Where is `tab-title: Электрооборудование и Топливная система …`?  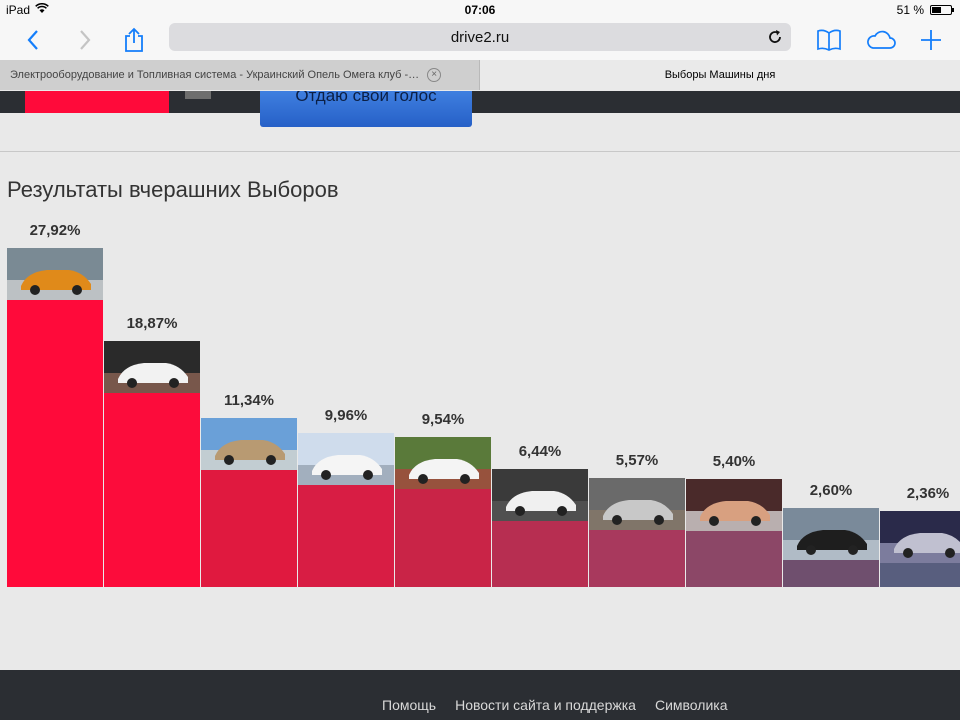
tab-title: Электрооборудование и Топливная система … is located at coordinates (215, 75).